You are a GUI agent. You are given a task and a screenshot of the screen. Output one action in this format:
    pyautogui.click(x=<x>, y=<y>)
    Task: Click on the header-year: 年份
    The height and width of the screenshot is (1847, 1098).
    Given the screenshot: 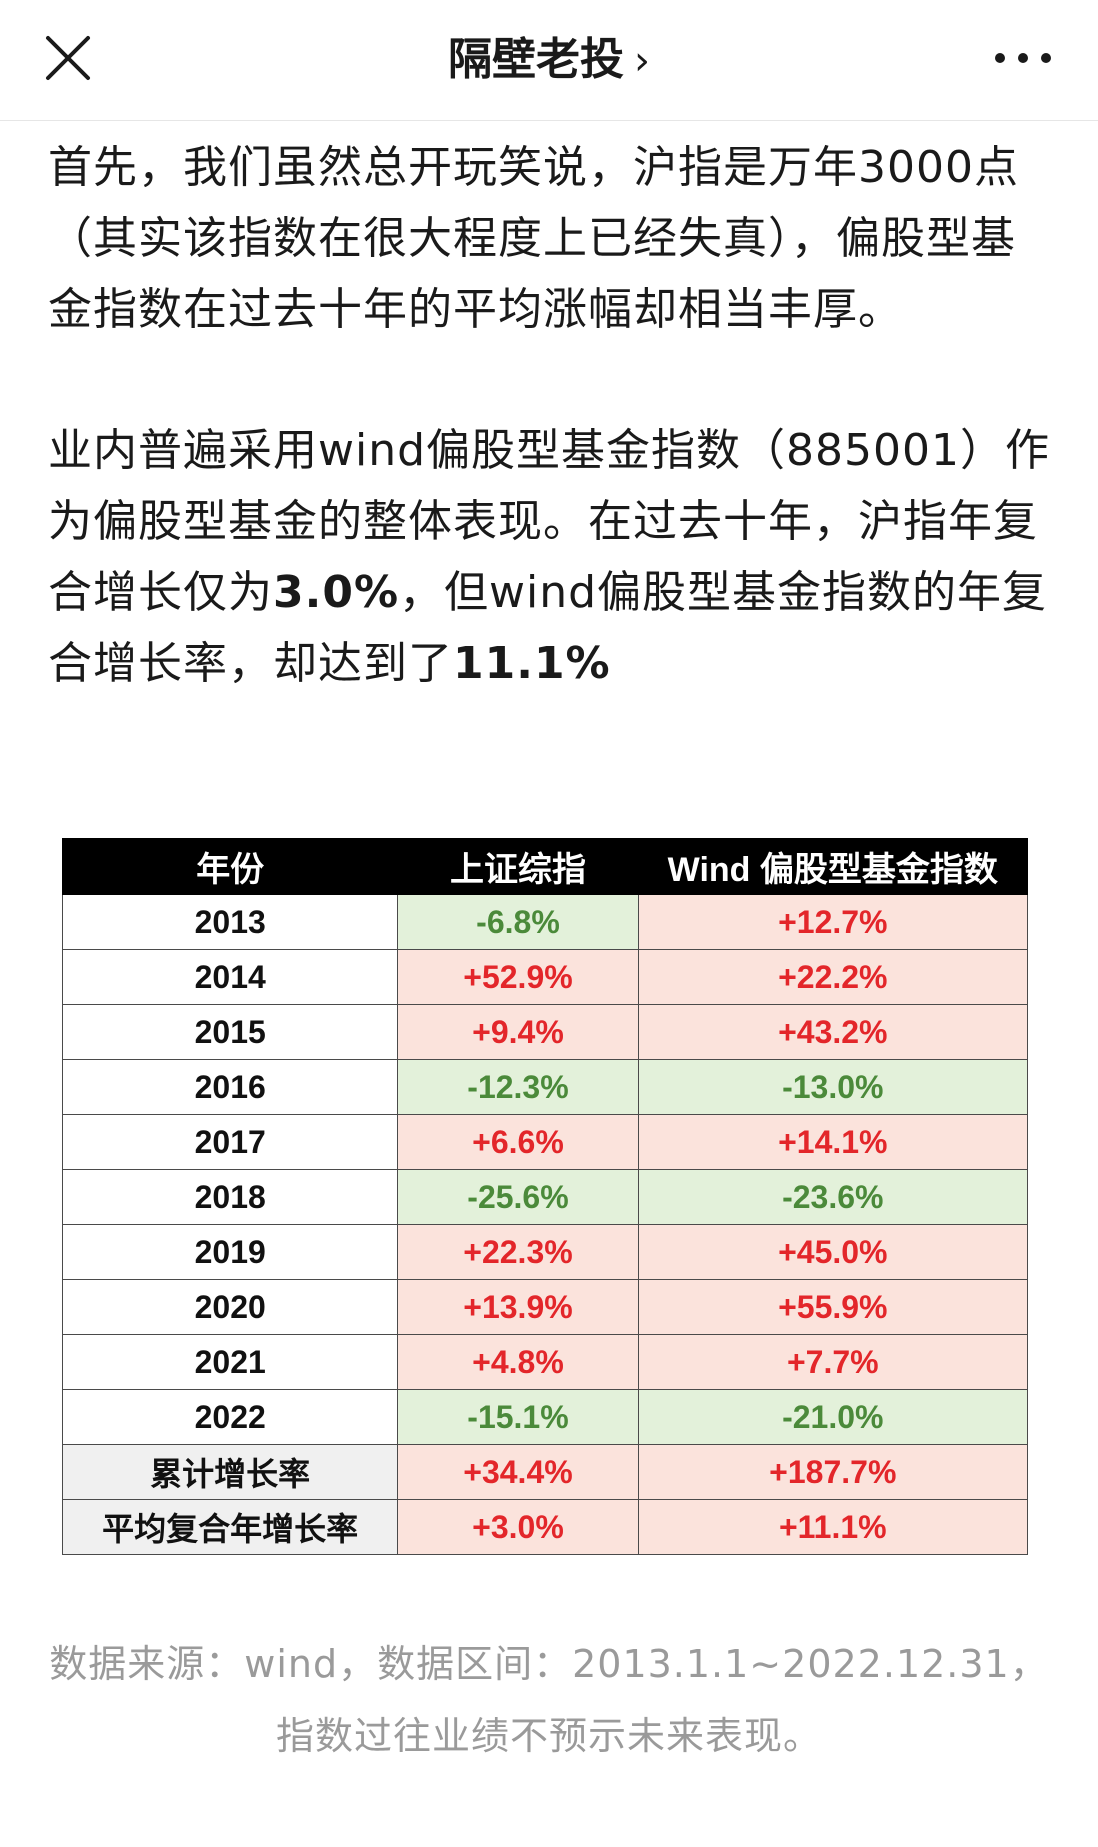 What is the action you would take?
    pyautogui.click(x=230, y=866)
    